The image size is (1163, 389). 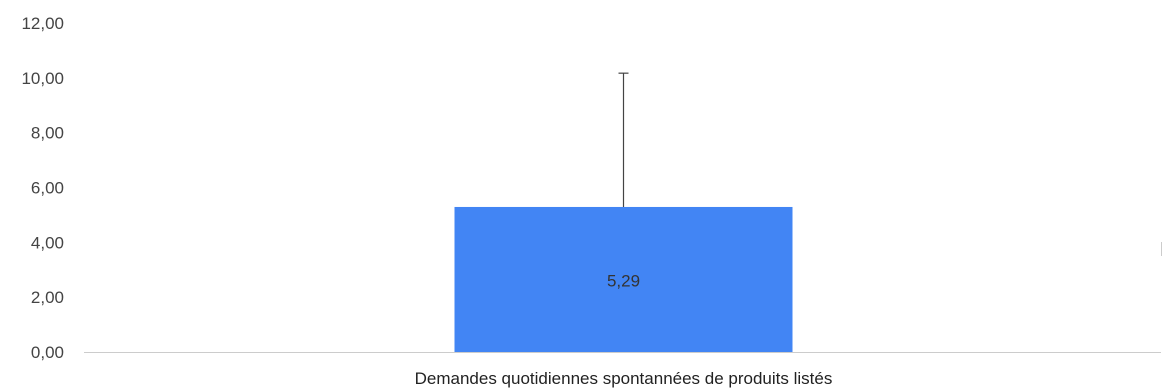 What do you see at coordinates (47, 133) in the screenshot?
I see `y-tick-label: 8,00` at bounding box center [47, 133].